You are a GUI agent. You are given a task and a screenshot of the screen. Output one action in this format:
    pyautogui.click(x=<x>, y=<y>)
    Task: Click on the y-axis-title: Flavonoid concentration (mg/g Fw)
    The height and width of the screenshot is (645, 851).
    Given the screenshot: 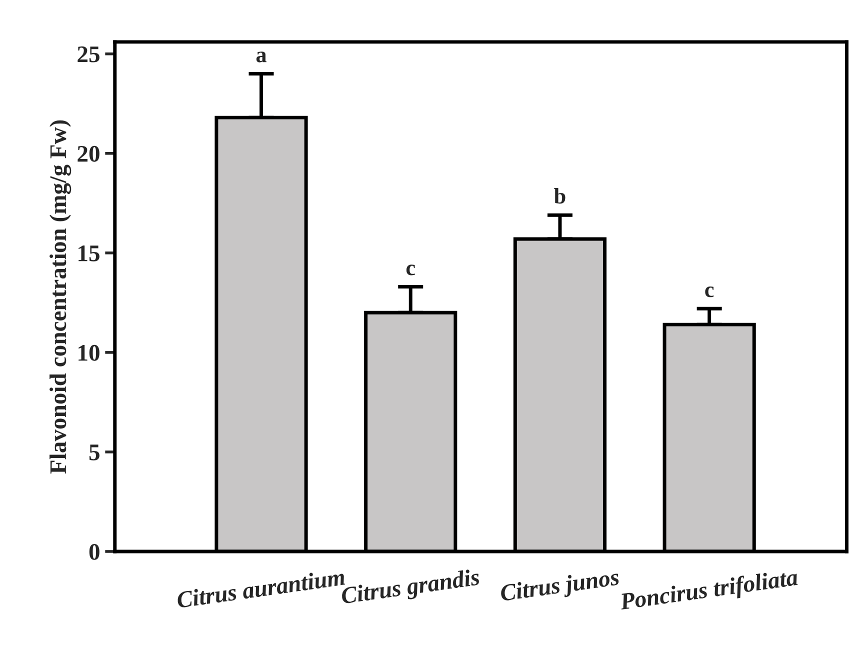 What is the action you would take?
    pyautogui.click(x=61, y=297)
    